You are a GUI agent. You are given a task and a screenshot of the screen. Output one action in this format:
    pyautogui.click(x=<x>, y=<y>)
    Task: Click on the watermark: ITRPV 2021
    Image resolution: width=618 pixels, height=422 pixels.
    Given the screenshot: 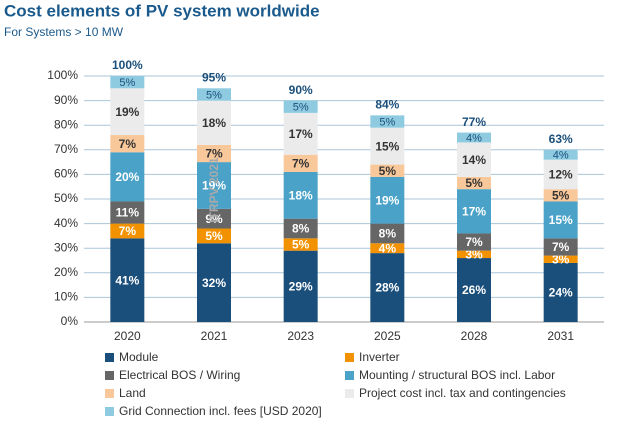 What is the action you would take?
    pyautogui.click(x=214, y=190)
    